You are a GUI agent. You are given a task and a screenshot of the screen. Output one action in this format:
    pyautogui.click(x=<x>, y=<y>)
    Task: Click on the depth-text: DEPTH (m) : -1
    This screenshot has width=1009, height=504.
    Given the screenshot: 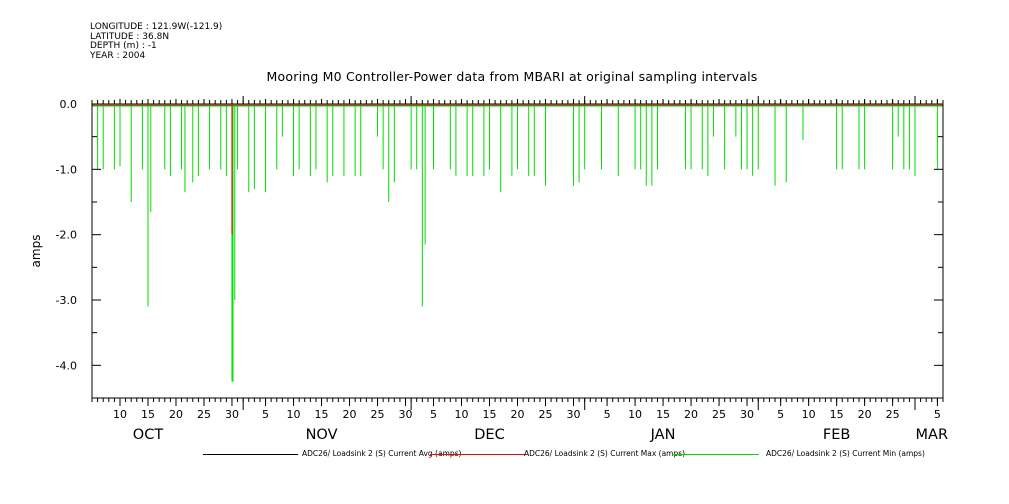 What is the action you would take?
    pyautogui.click(x=123, y=46)
    